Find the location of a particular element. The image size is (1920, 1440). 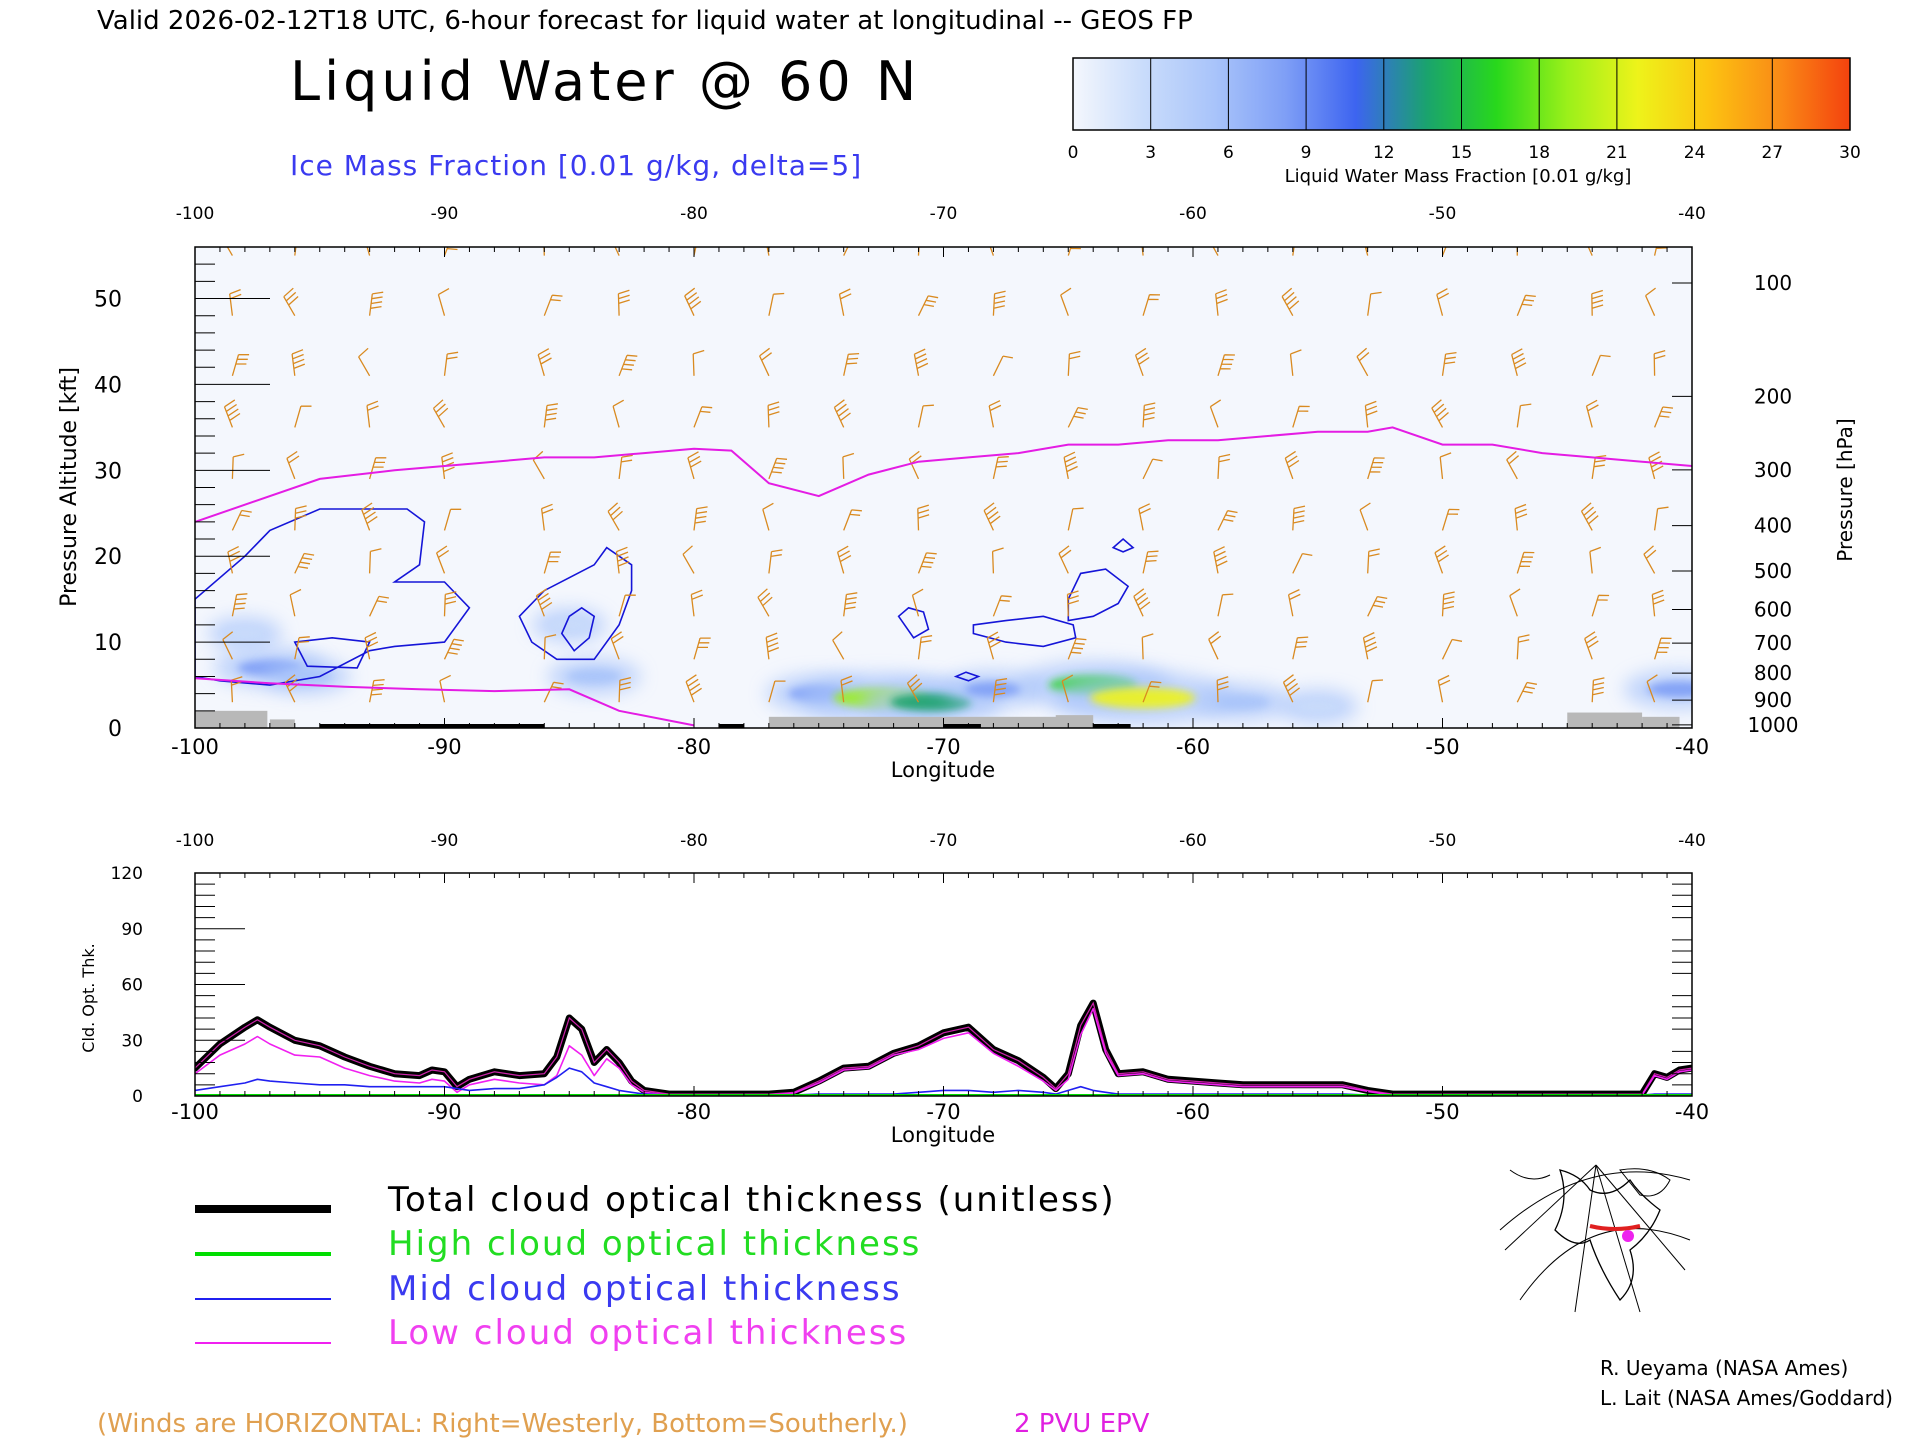

top-x-top-tick-label: -100 is located at coordinates (195, 214).